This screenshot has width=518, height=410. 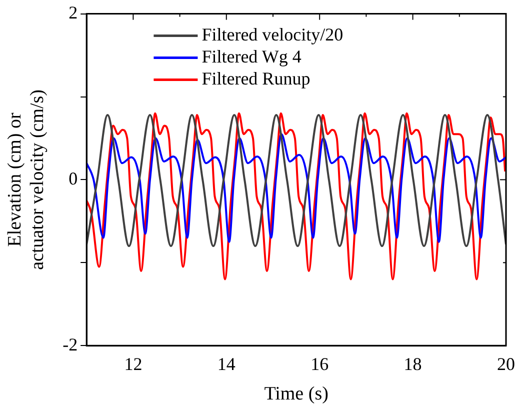 I want to click on legend-label: Filtered Wg 4, so click(x=252, y=56).